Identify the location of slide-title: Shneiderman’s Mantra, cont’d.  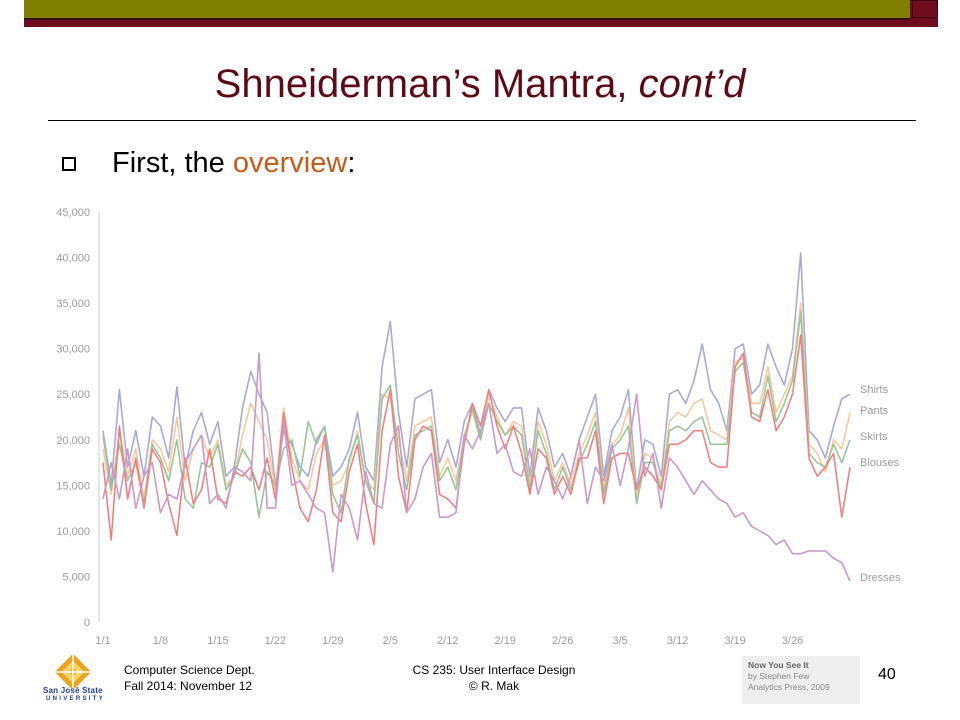
(480, 84).